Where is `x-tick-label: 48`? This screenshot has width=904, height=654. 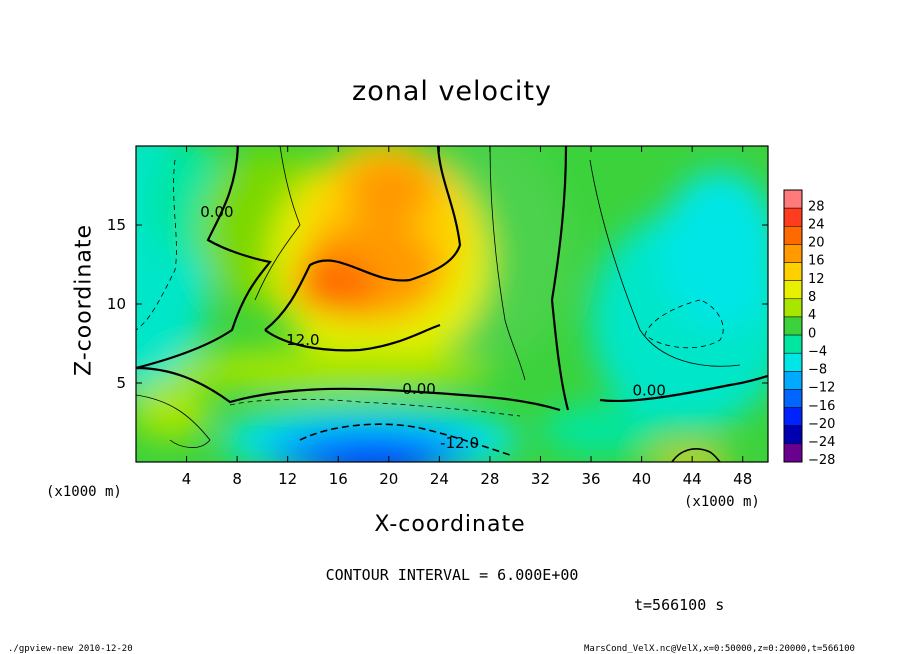 x-tick-label: 48 is located at coordinates (742, 479).